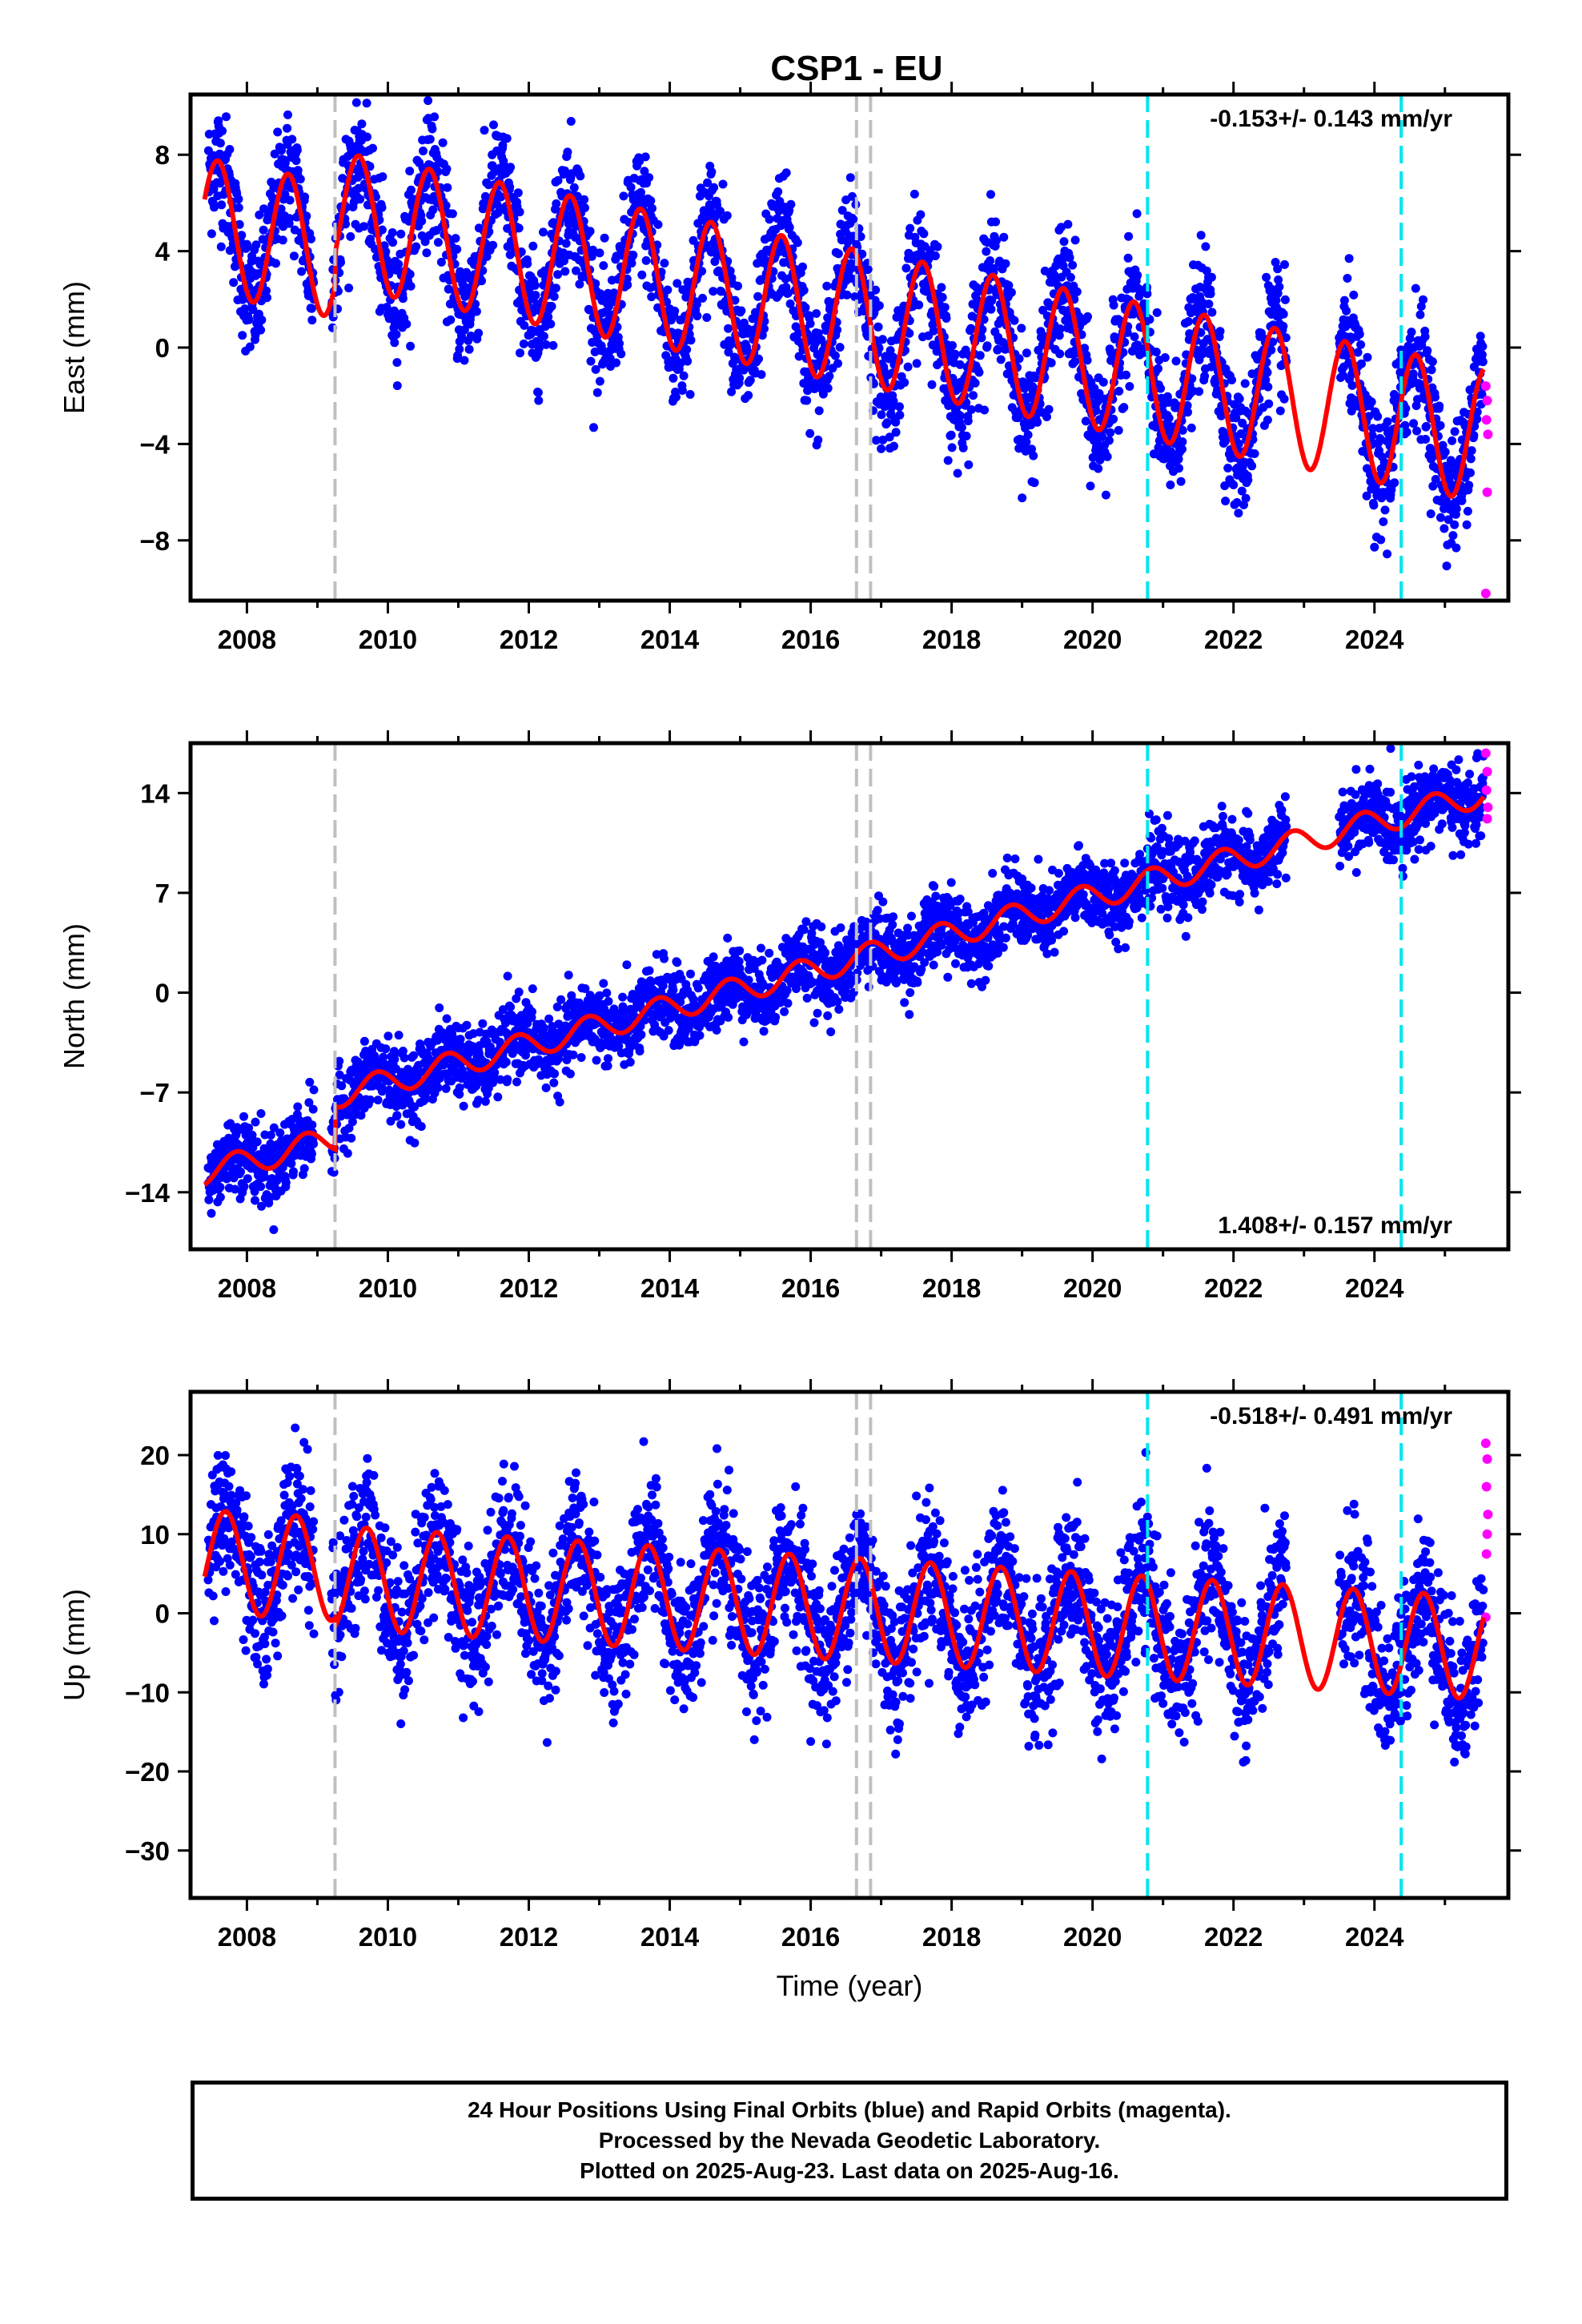 Image resolution: width=1582 pixels, height=2324 pixels. What do you see at coordinates (163, 252) in the screenshot?
I see `y-tick-label: 4` at bounding box center [163, 252].